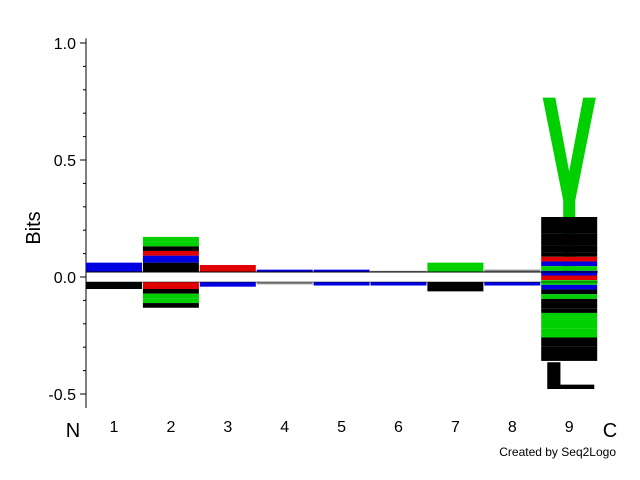 The image size is (640, 480). What do you see at coordinates (67, 222) in the screenshot?
I see `y-axis: 1.0 0.5 0.0 -0.5` at bounding box center [67, 222].